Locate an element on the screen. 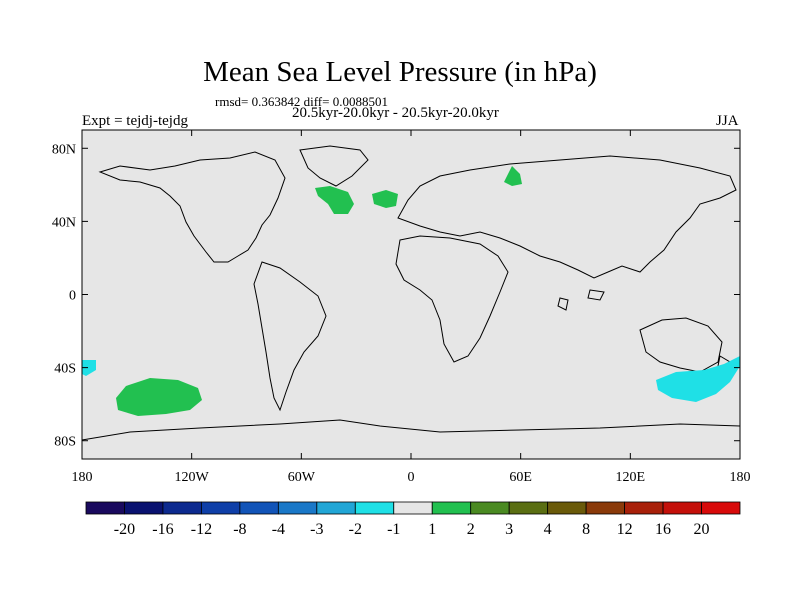 The height and width of the screenshot is (600, 800). season-label: JJA is located at coordinates (727, 121).